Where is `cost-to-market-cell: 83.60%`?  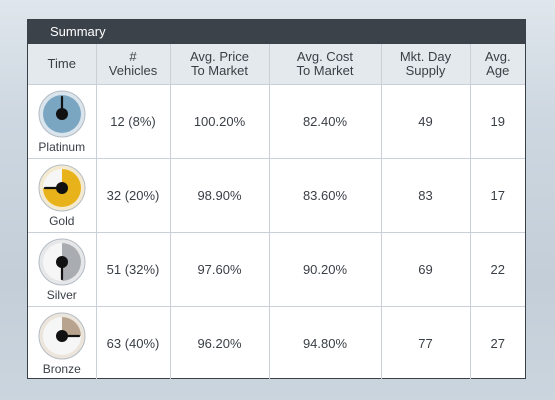 cost-to-market-cell: 83.60% is located at coordinates (325, 195).